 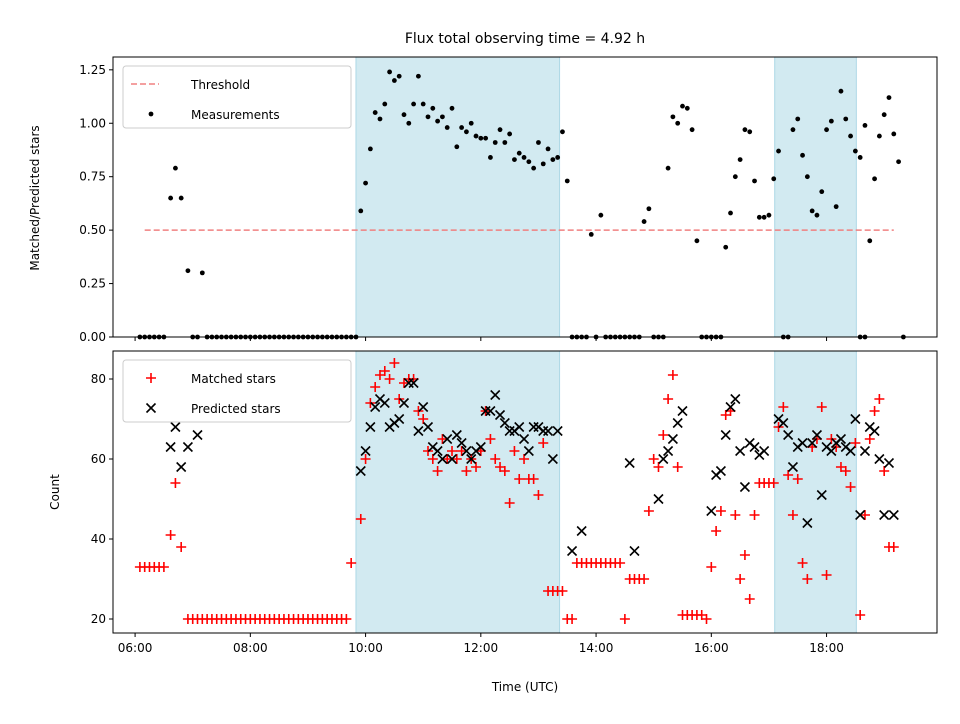 I want to click on x-tick-label: 10:00, so click(x=365, y=648).